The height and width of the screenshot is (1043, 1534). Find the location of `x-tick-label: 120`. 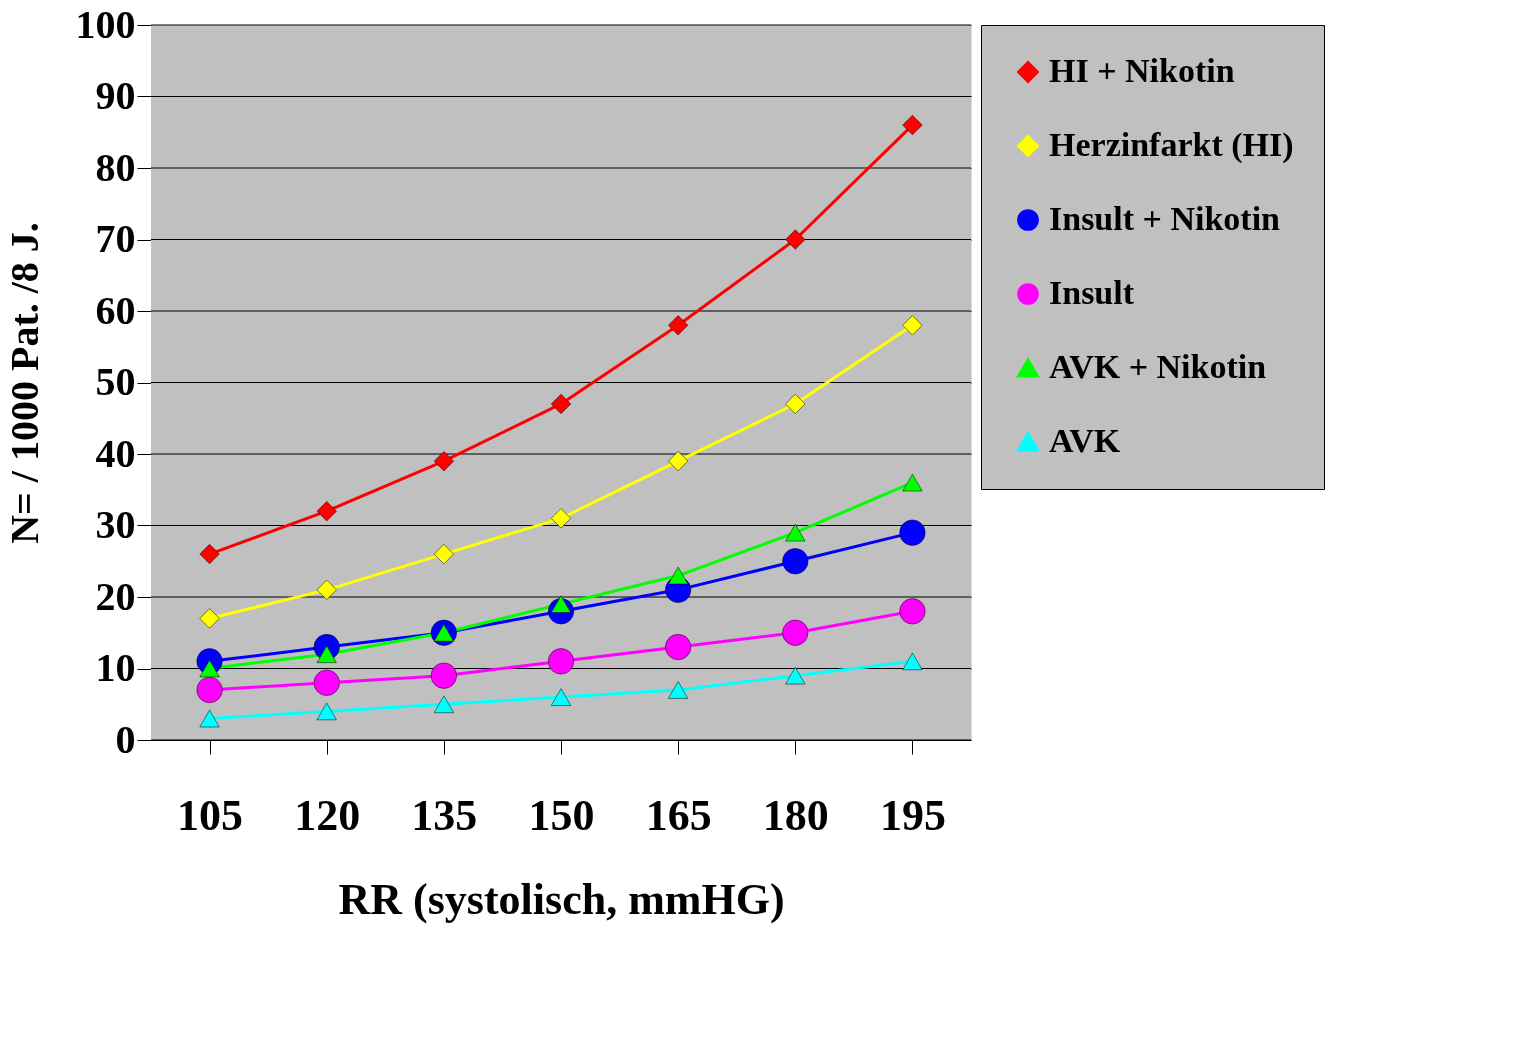

x-tick-label: 120 is located at coordinates (327, 815).